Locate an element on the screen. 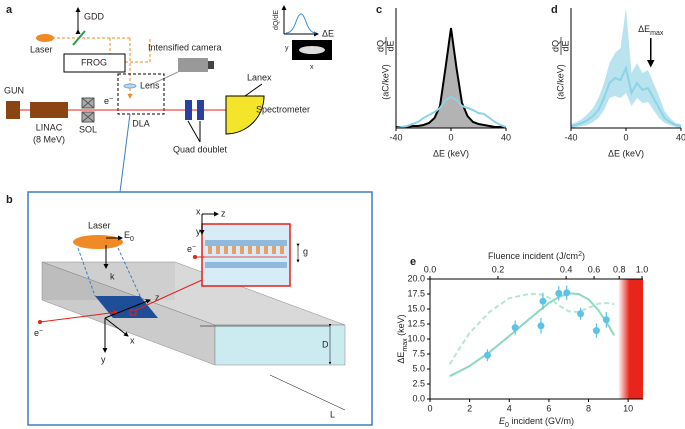 This screenshot has height=429, width=685. label: LINAC is located at coordinates (49, 127).